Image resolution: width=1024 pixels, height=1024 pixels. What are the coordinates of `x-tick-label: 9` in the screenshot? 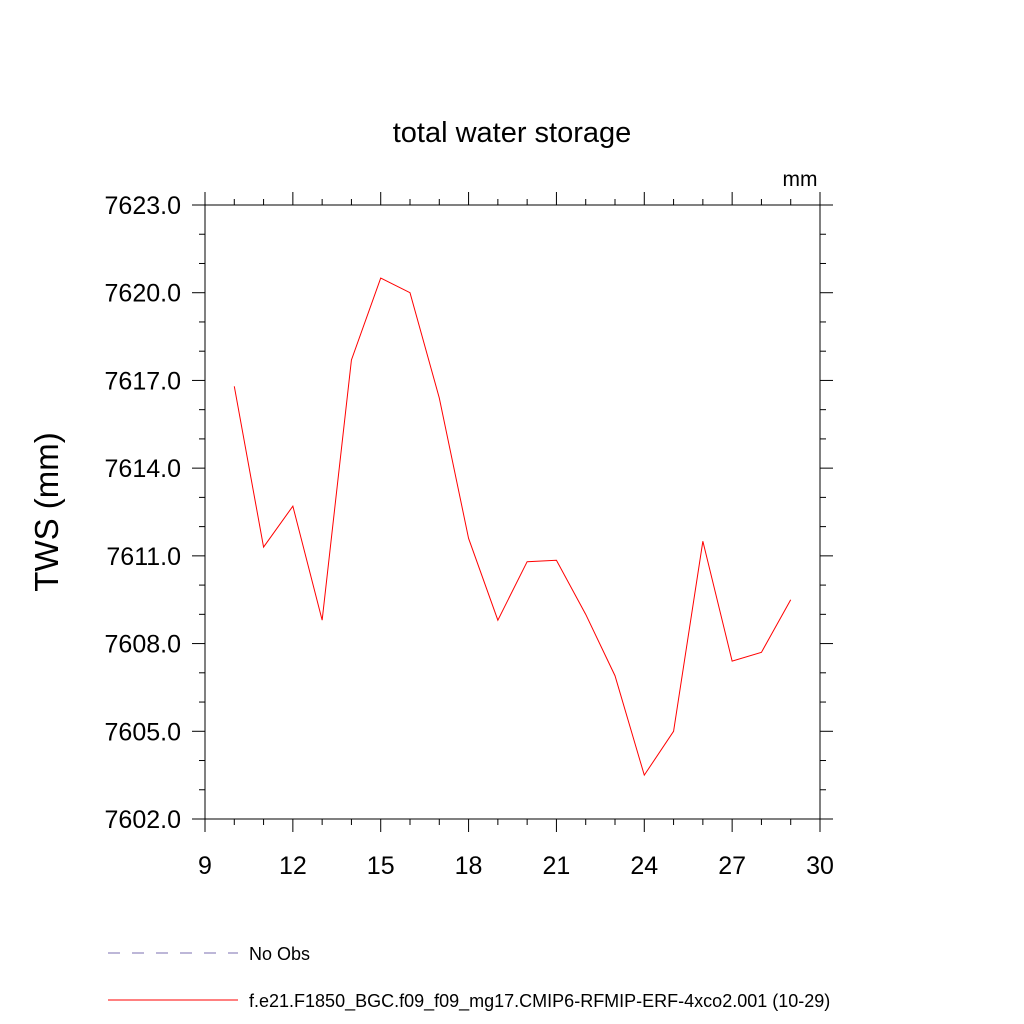 It's located at (205, 866).